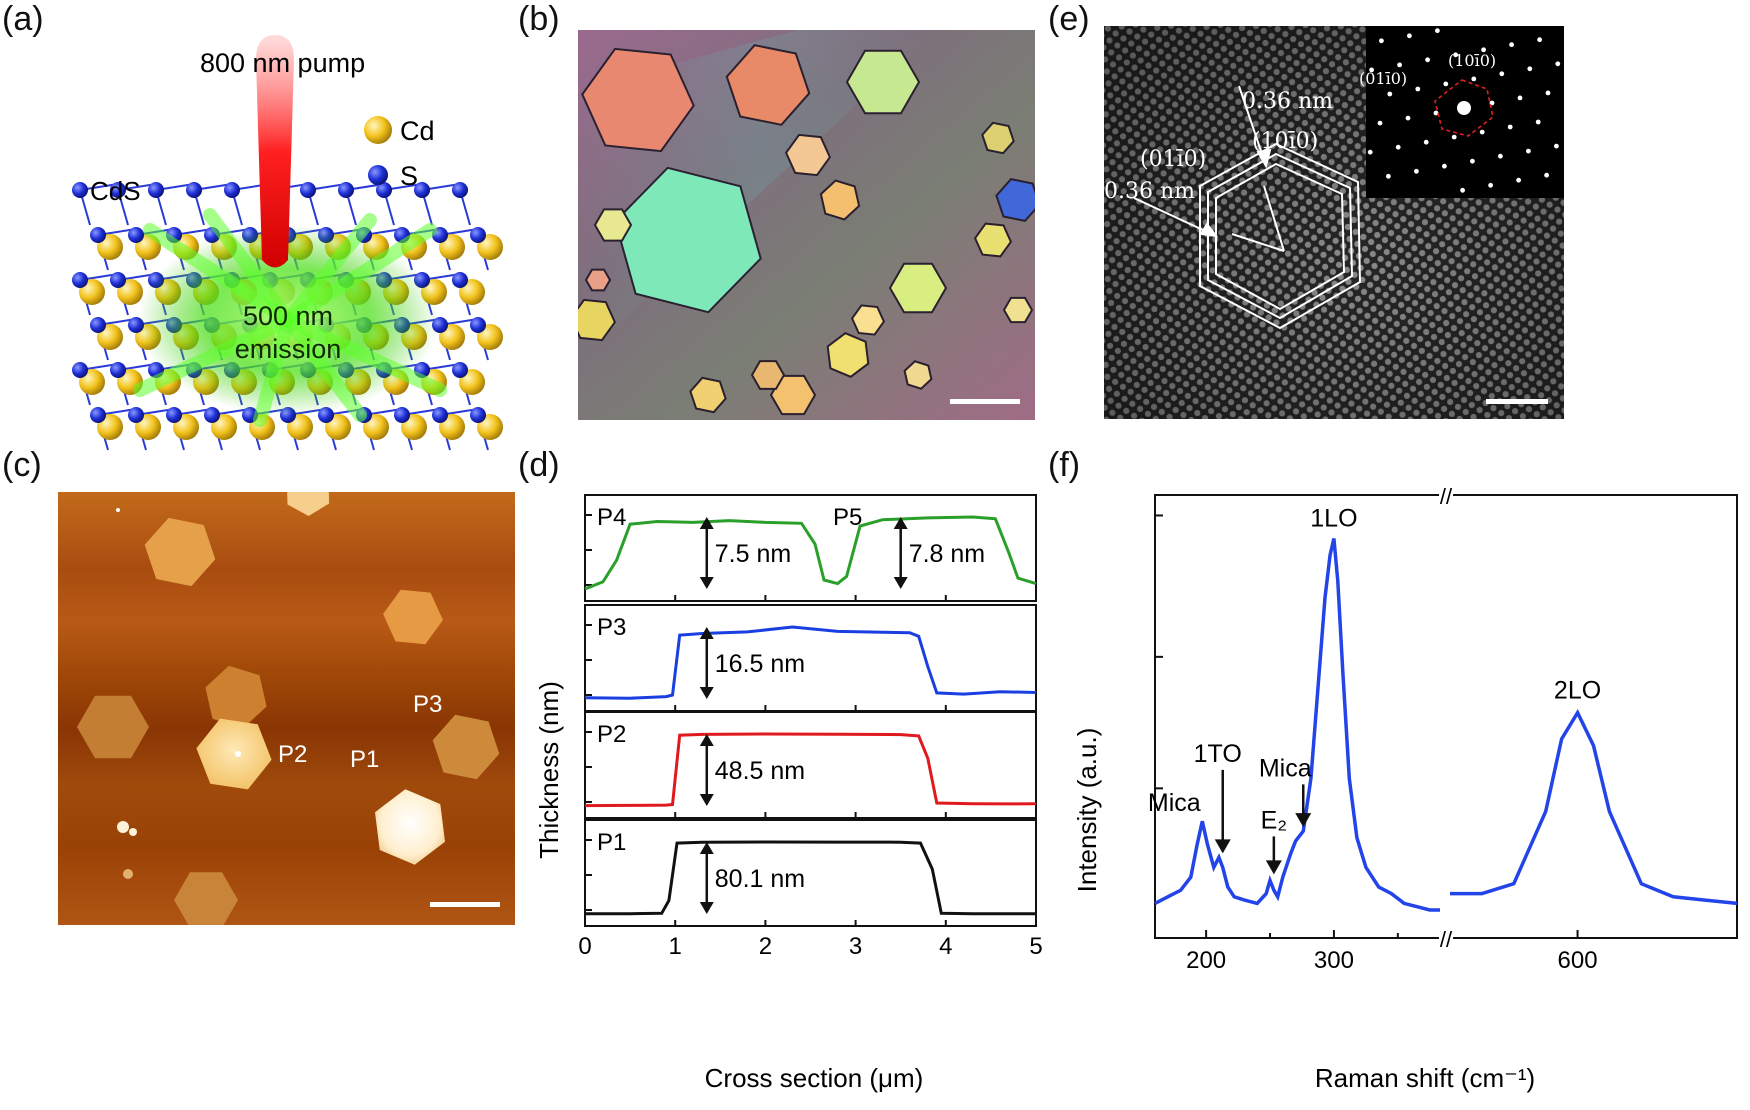 The image size is (1750, 1110). What do you see at coordinates (1333, 518) in the screenshot?
I see `f-peak-label: 1LO` at bounding box center [1333, 518].